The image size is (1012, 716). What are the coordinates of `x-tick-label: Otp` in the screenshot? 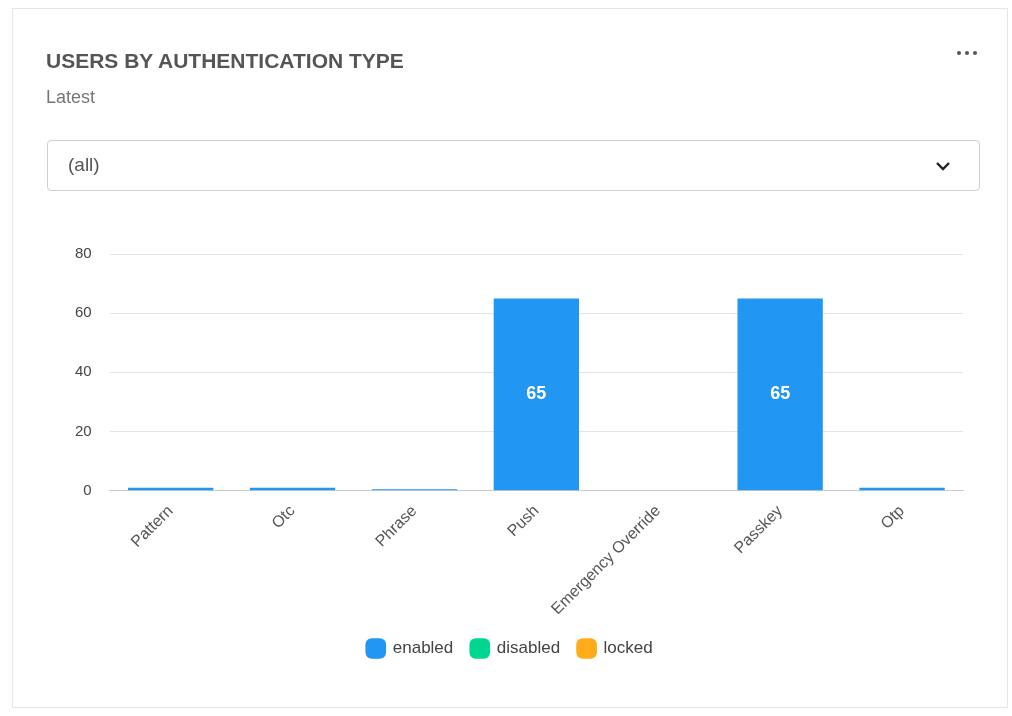 It's located at (892, 516).